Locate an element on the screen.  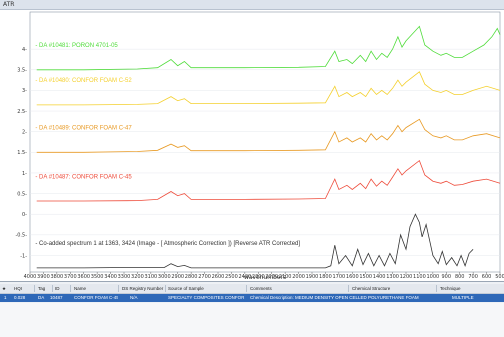
x-tick-label: 1100 is located at coordinates (419, 277).